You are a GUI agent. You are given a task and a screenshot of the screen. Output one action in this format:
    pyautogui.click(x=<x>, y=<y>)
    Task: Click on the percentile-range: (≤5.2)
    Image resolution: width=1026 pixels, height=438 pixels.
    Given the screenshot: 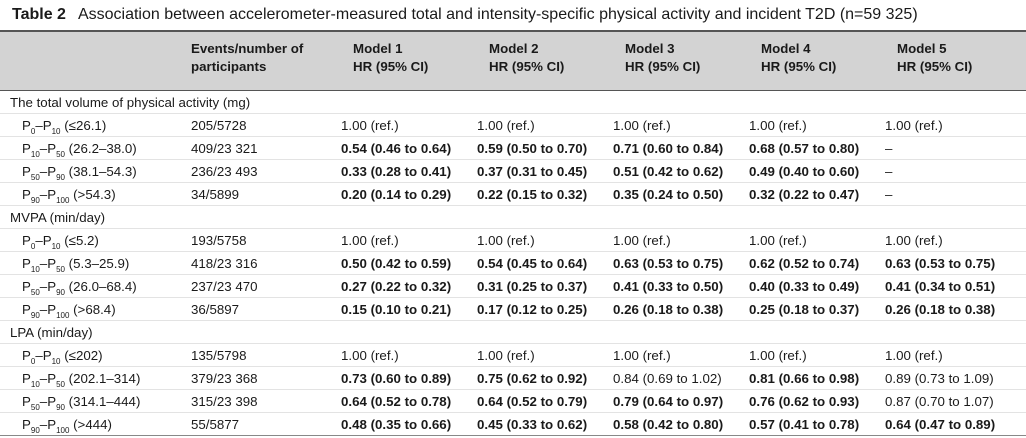 What is the action you would take?
    pyautogui.click(x=81, y=240)
    